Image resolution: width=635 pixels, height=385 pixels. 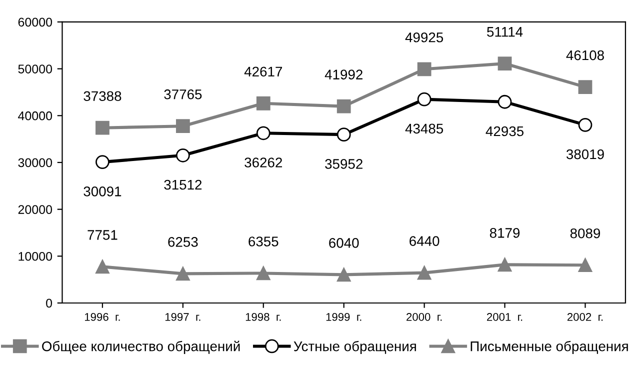 What do you see at coordinates (263, 163) in the screenshot?
I see `data-label: 36262` at bounding box center [263, 163].